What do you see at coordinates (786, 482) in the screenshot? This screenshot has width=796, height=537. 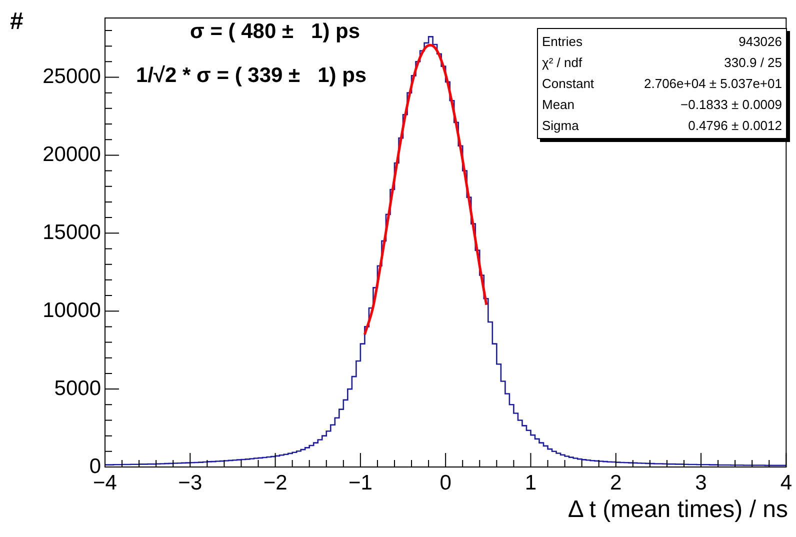 I see `x-tick-label: 4` at bounding box center [786, 482].